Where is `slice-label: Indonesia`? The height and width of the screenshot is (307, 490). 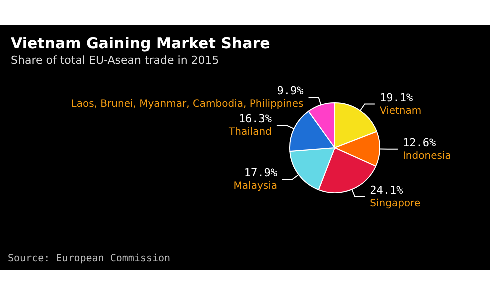 slice-label: Indonesia is located at coordinates (427, 156).